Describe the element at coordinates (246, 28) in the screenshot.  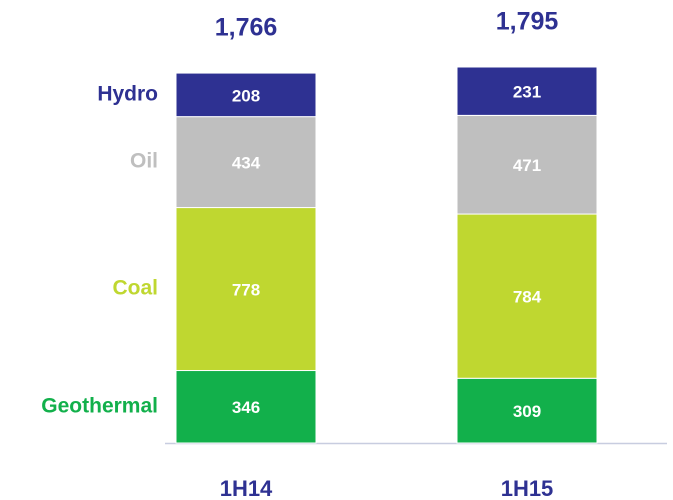
I see `total-label: 1,766` at that location.